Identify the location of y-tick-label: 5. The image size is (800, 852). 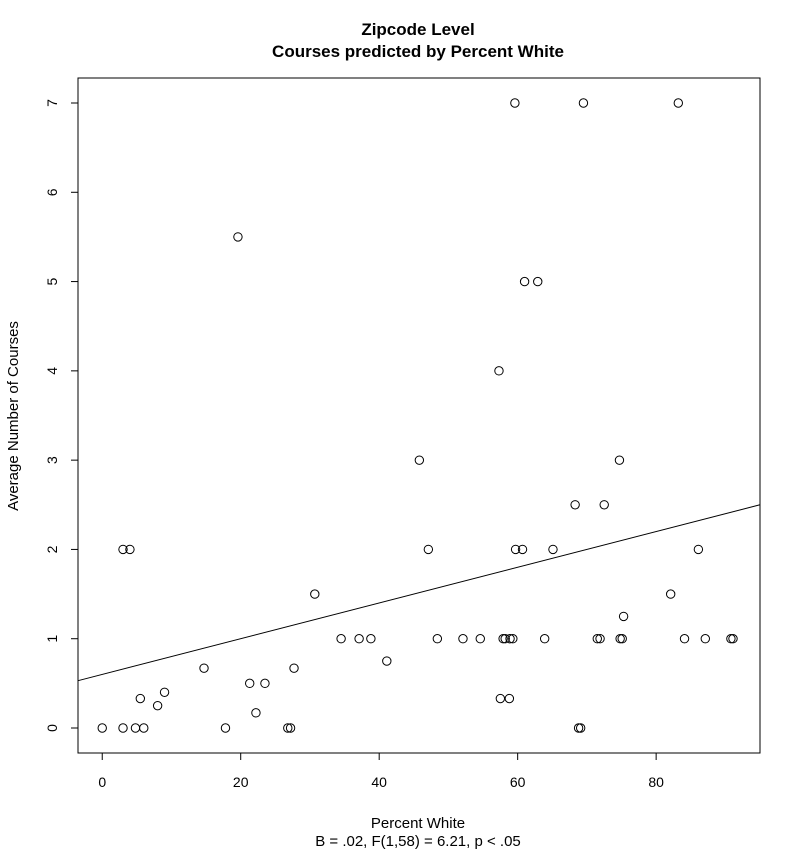
(52, 281).